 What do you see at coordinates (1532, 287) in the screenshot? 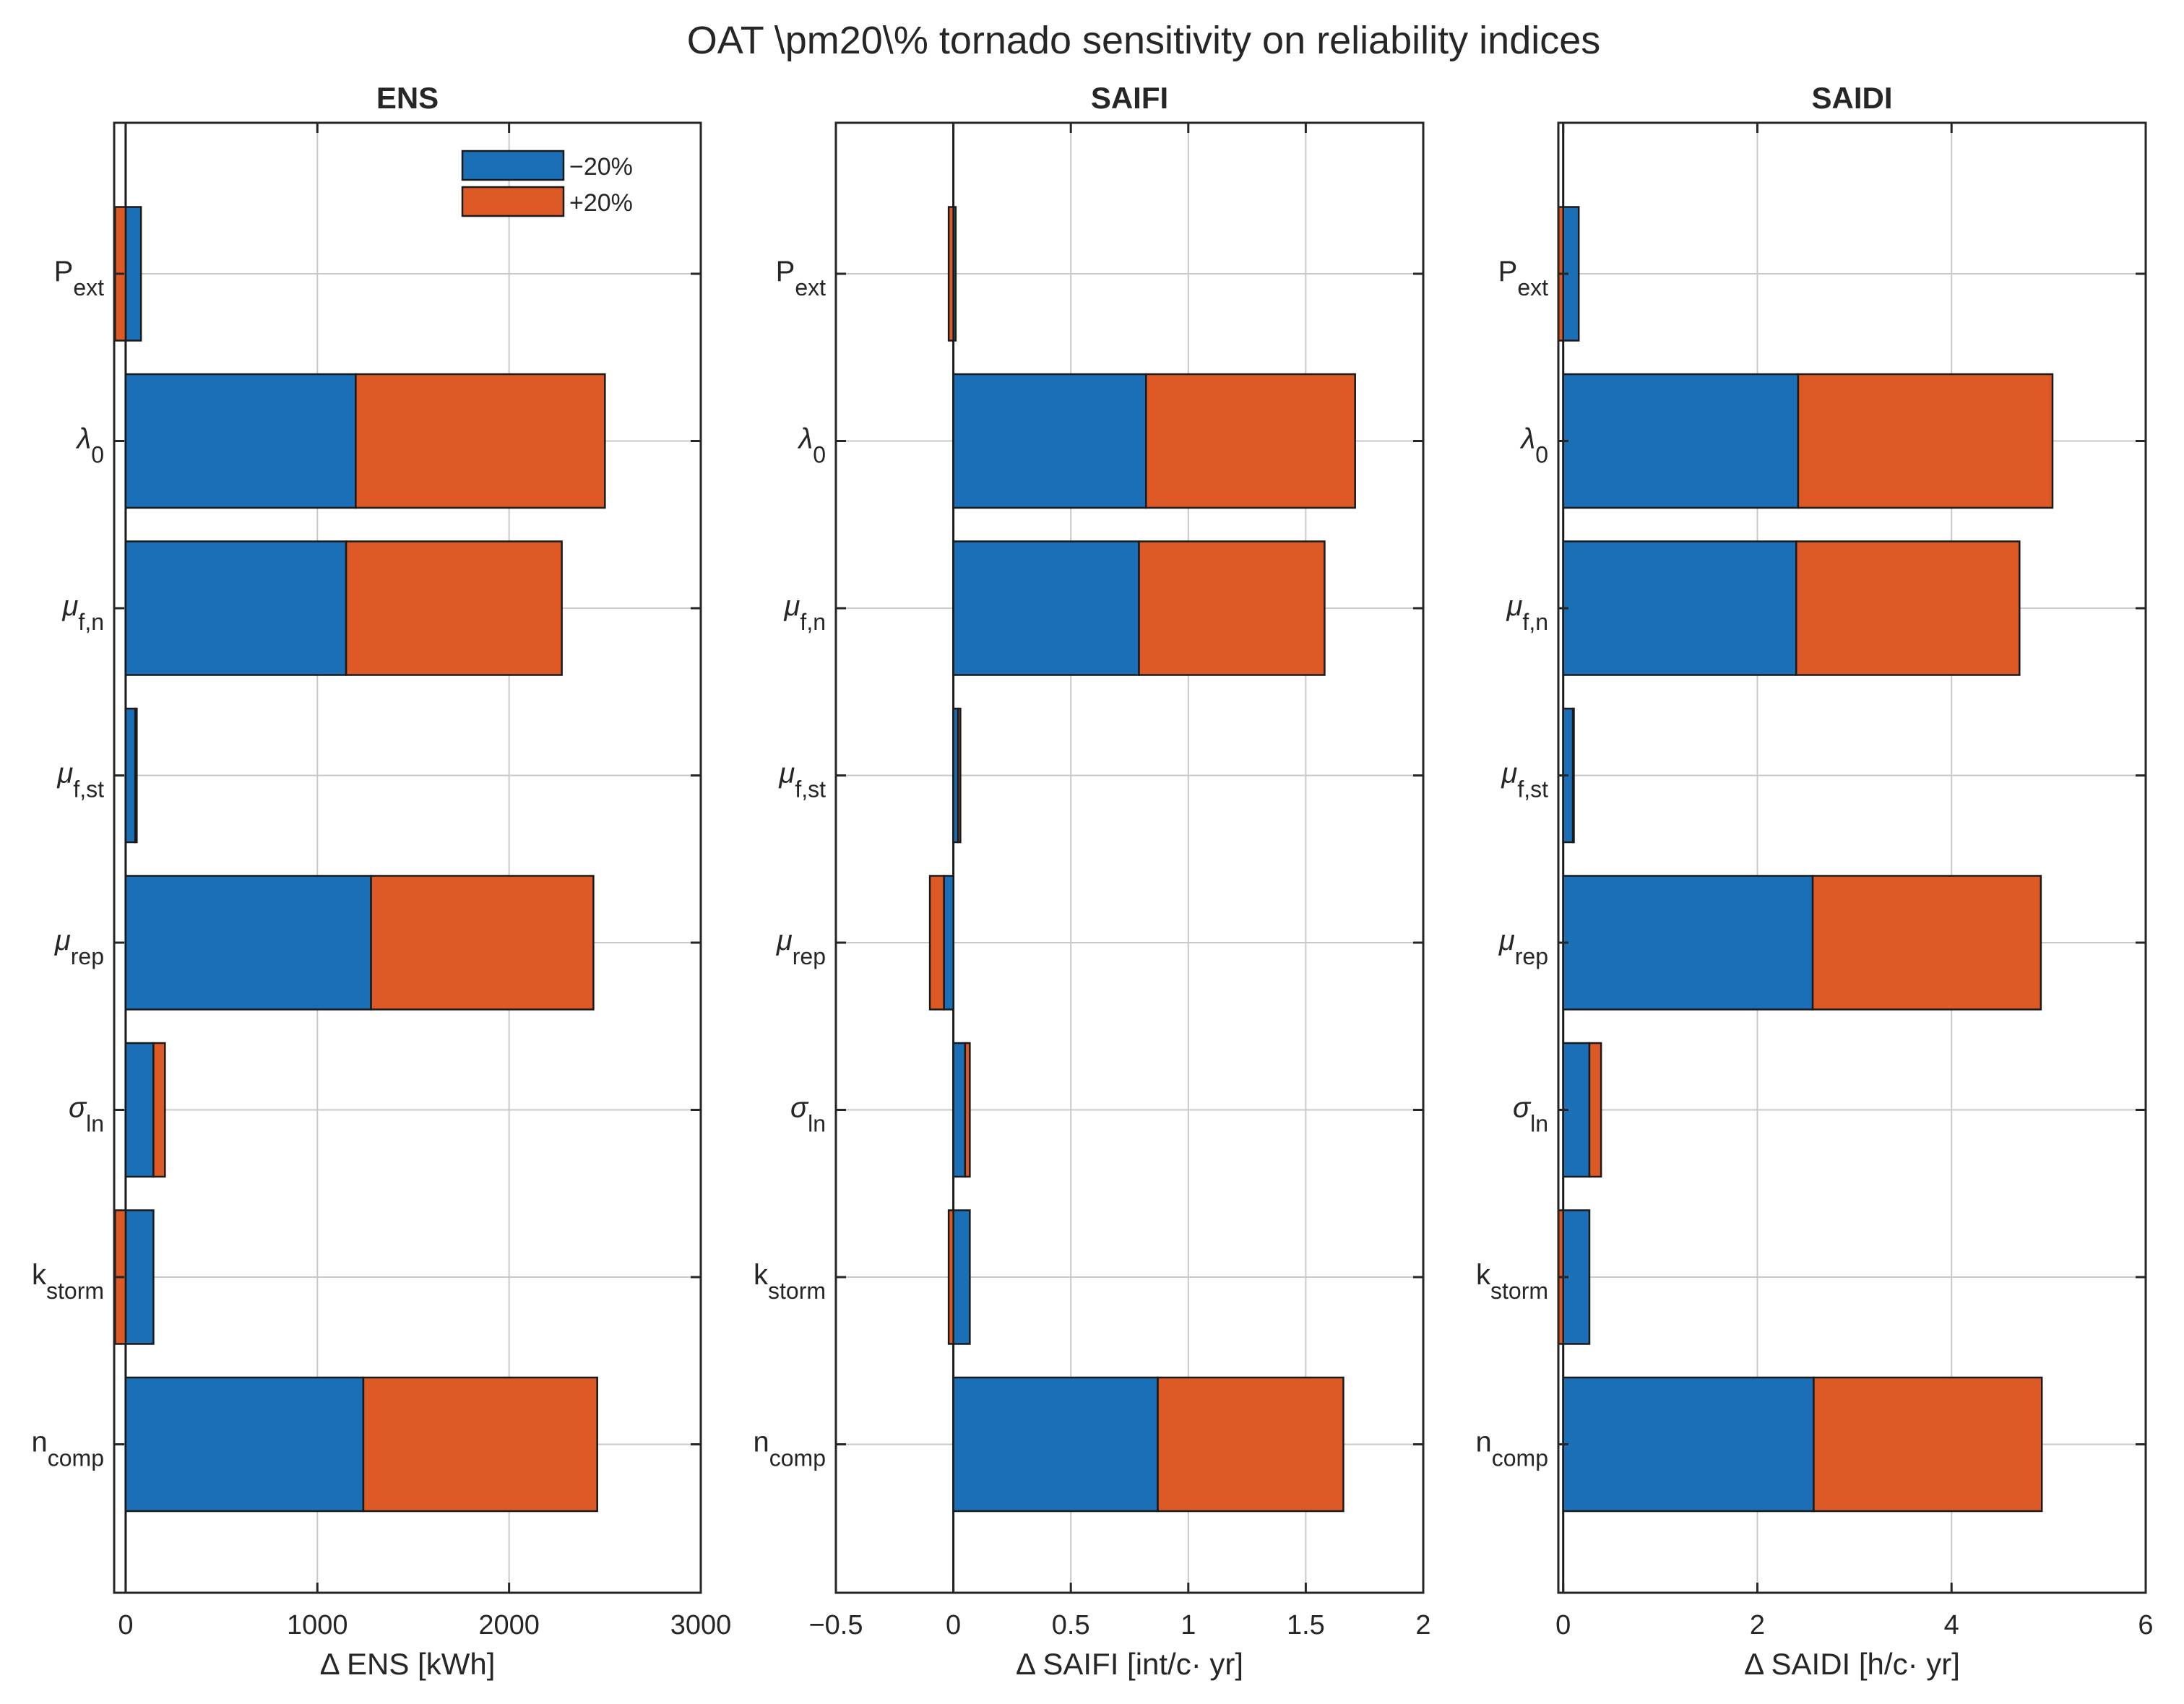
I see `y-tick-label-sub: ext` at bounding box center [1532, 287].